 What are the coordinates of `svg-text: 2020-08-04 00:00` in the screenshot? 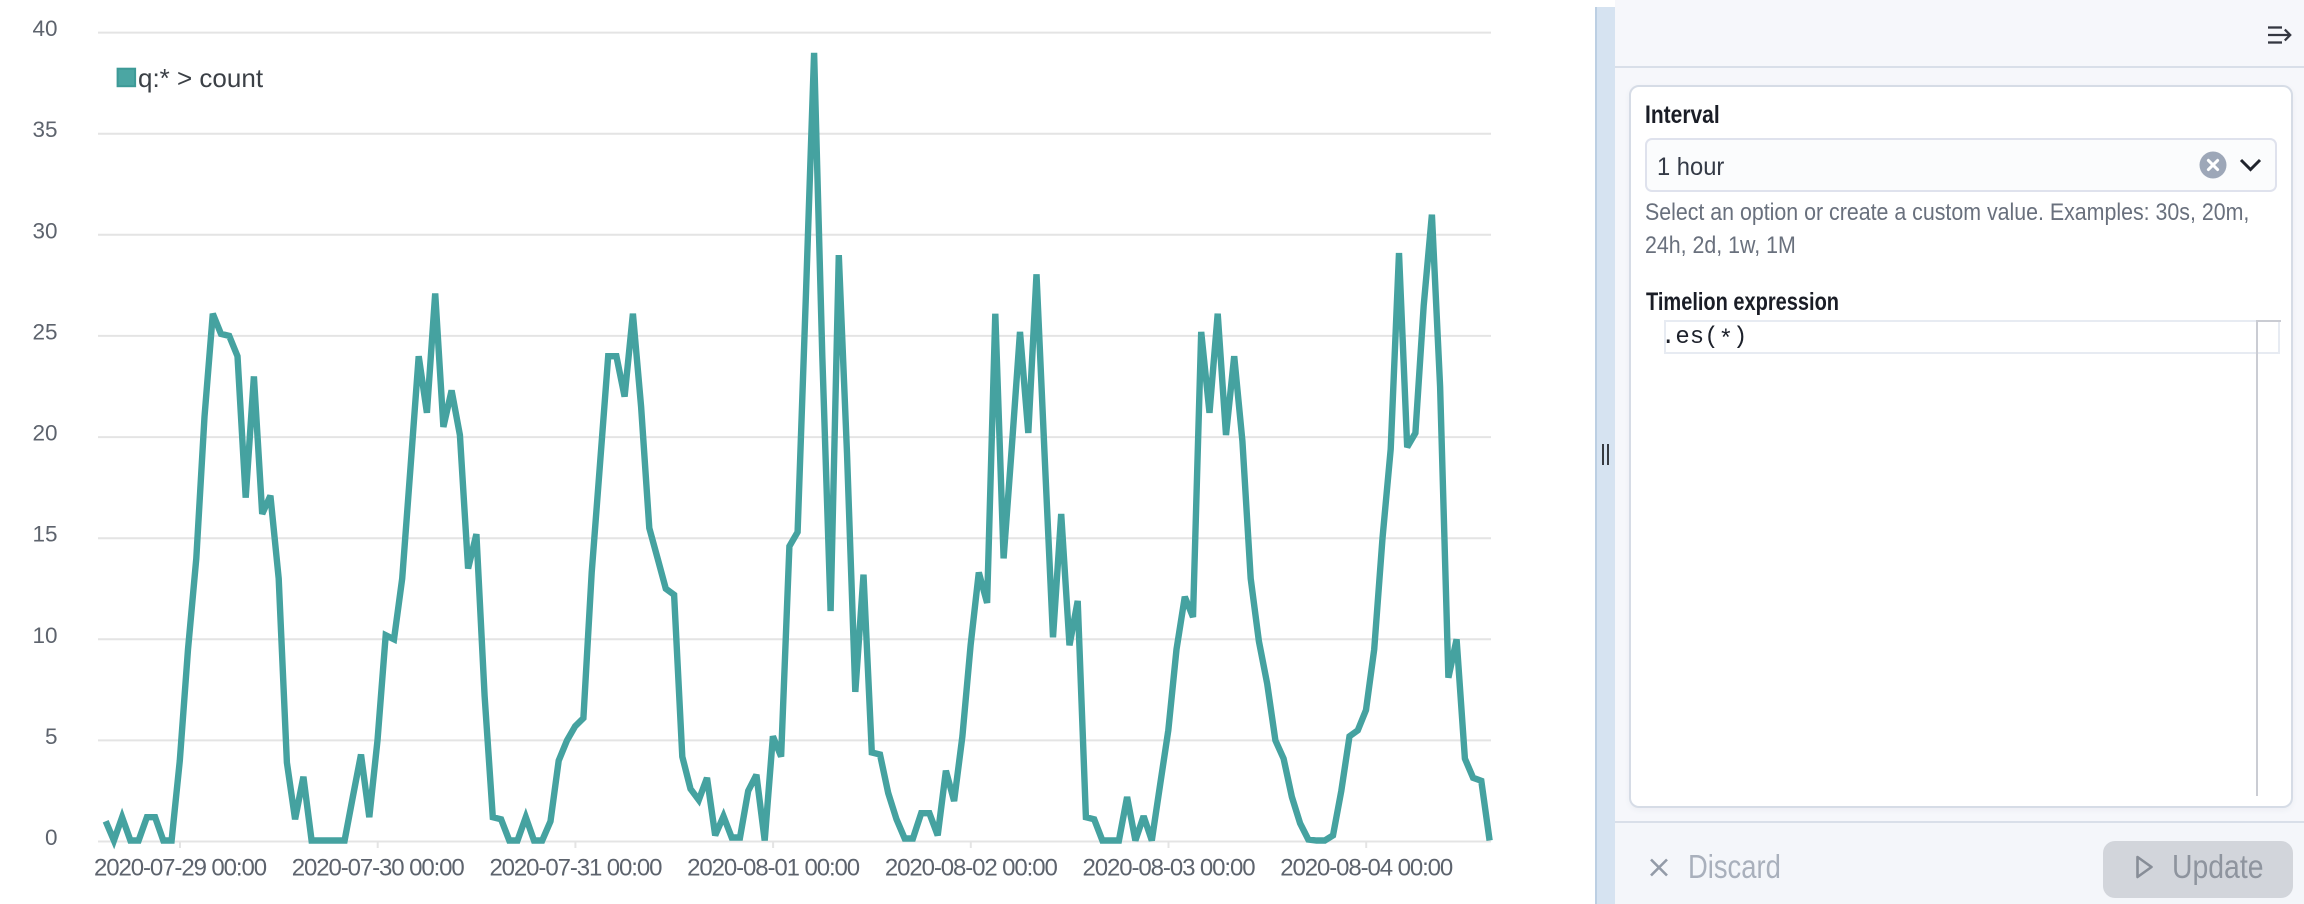 It's located at (1366, 868).